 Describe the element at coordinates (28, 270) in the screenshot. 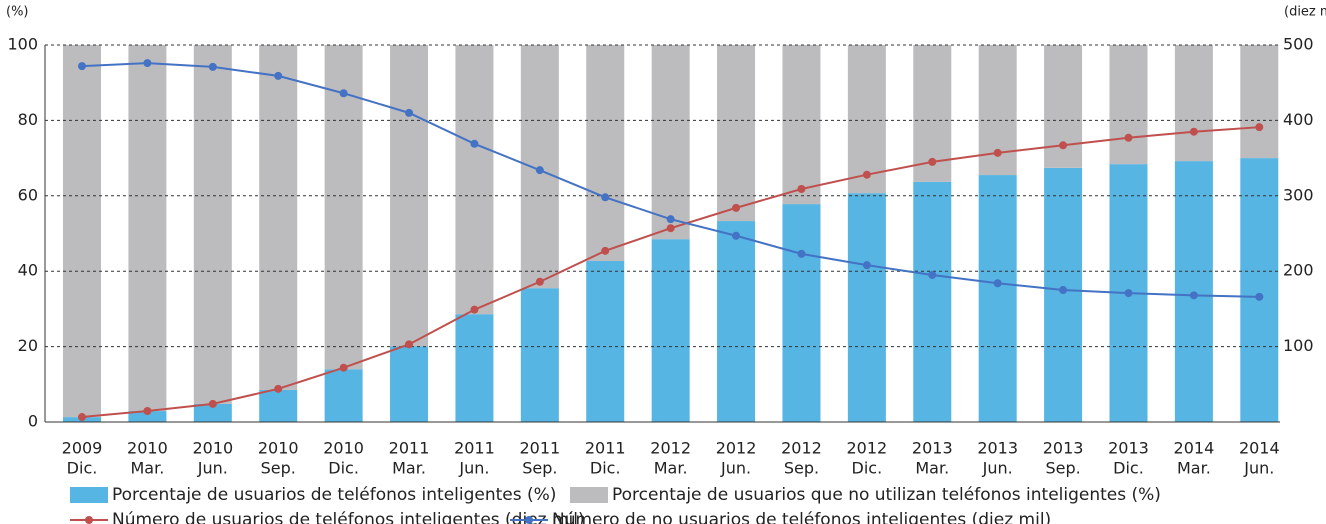

I see `y-tick-label: 40` at that location.